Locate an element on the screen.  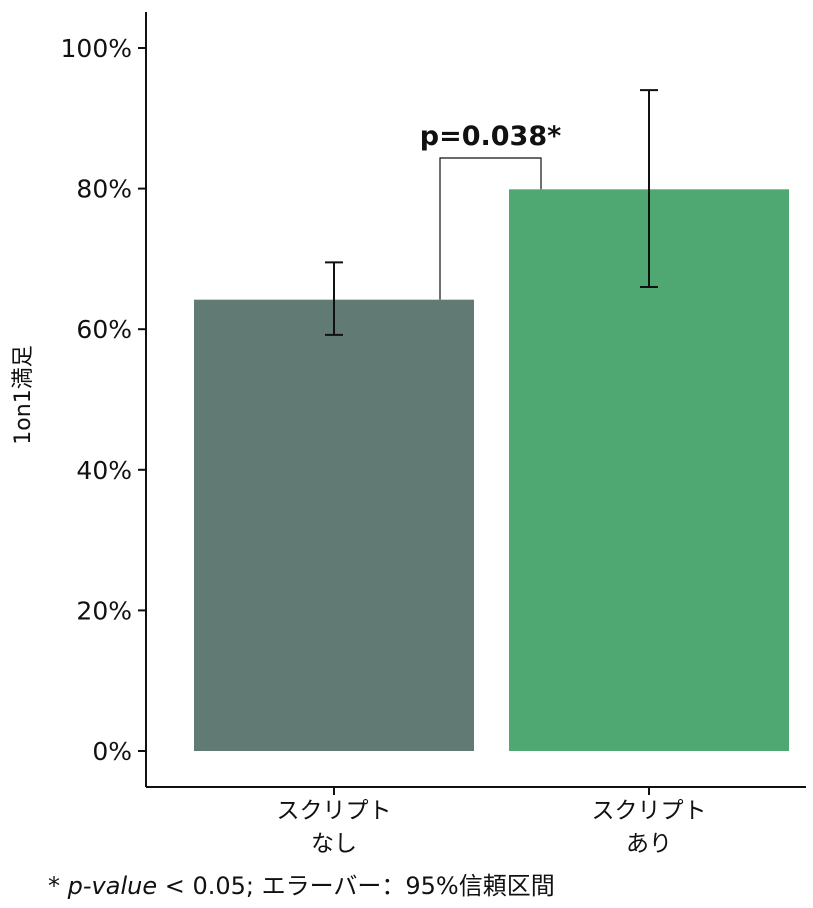
error-bars is located at coordinates (491, 212).